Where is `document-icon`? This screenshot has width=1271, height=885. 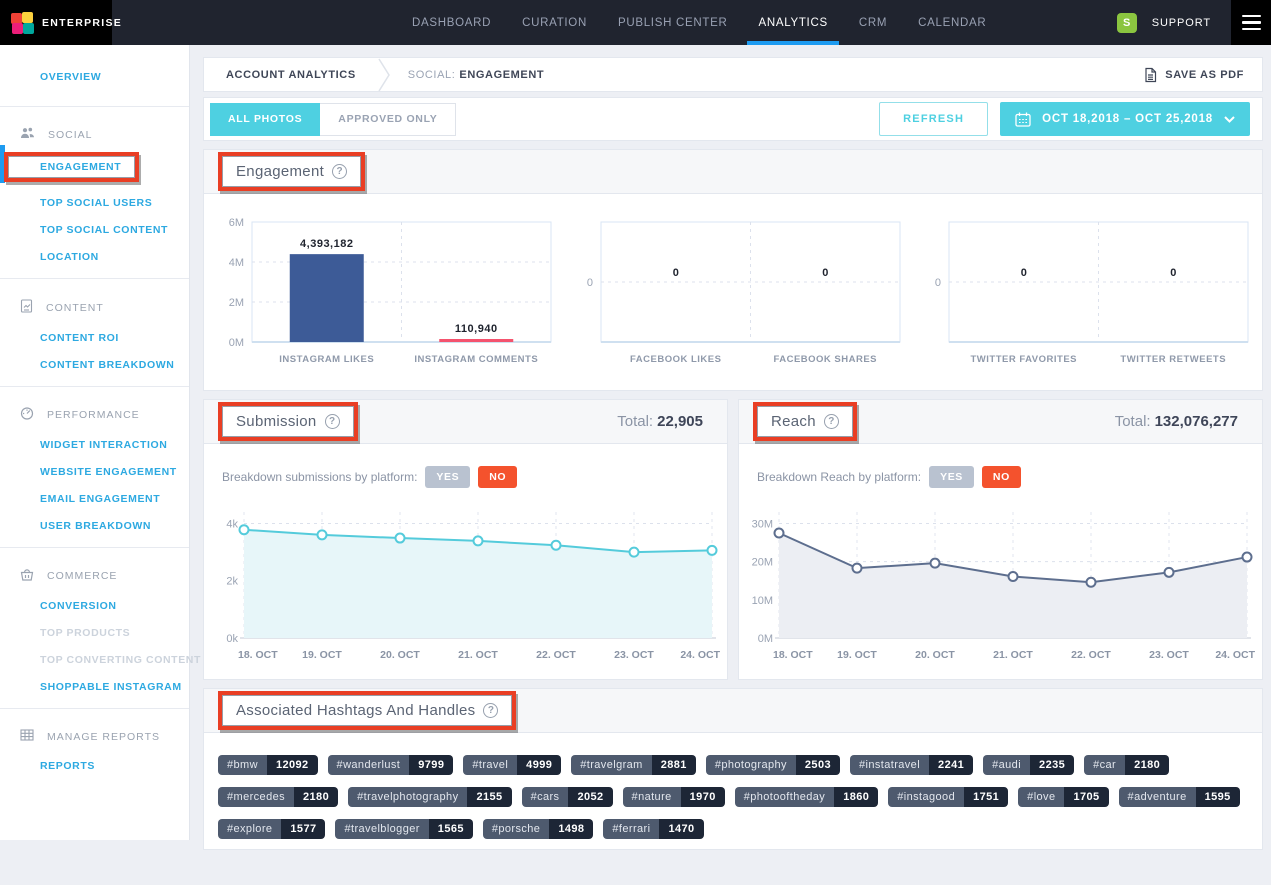
document-icon is located at coordinates (26, 307).